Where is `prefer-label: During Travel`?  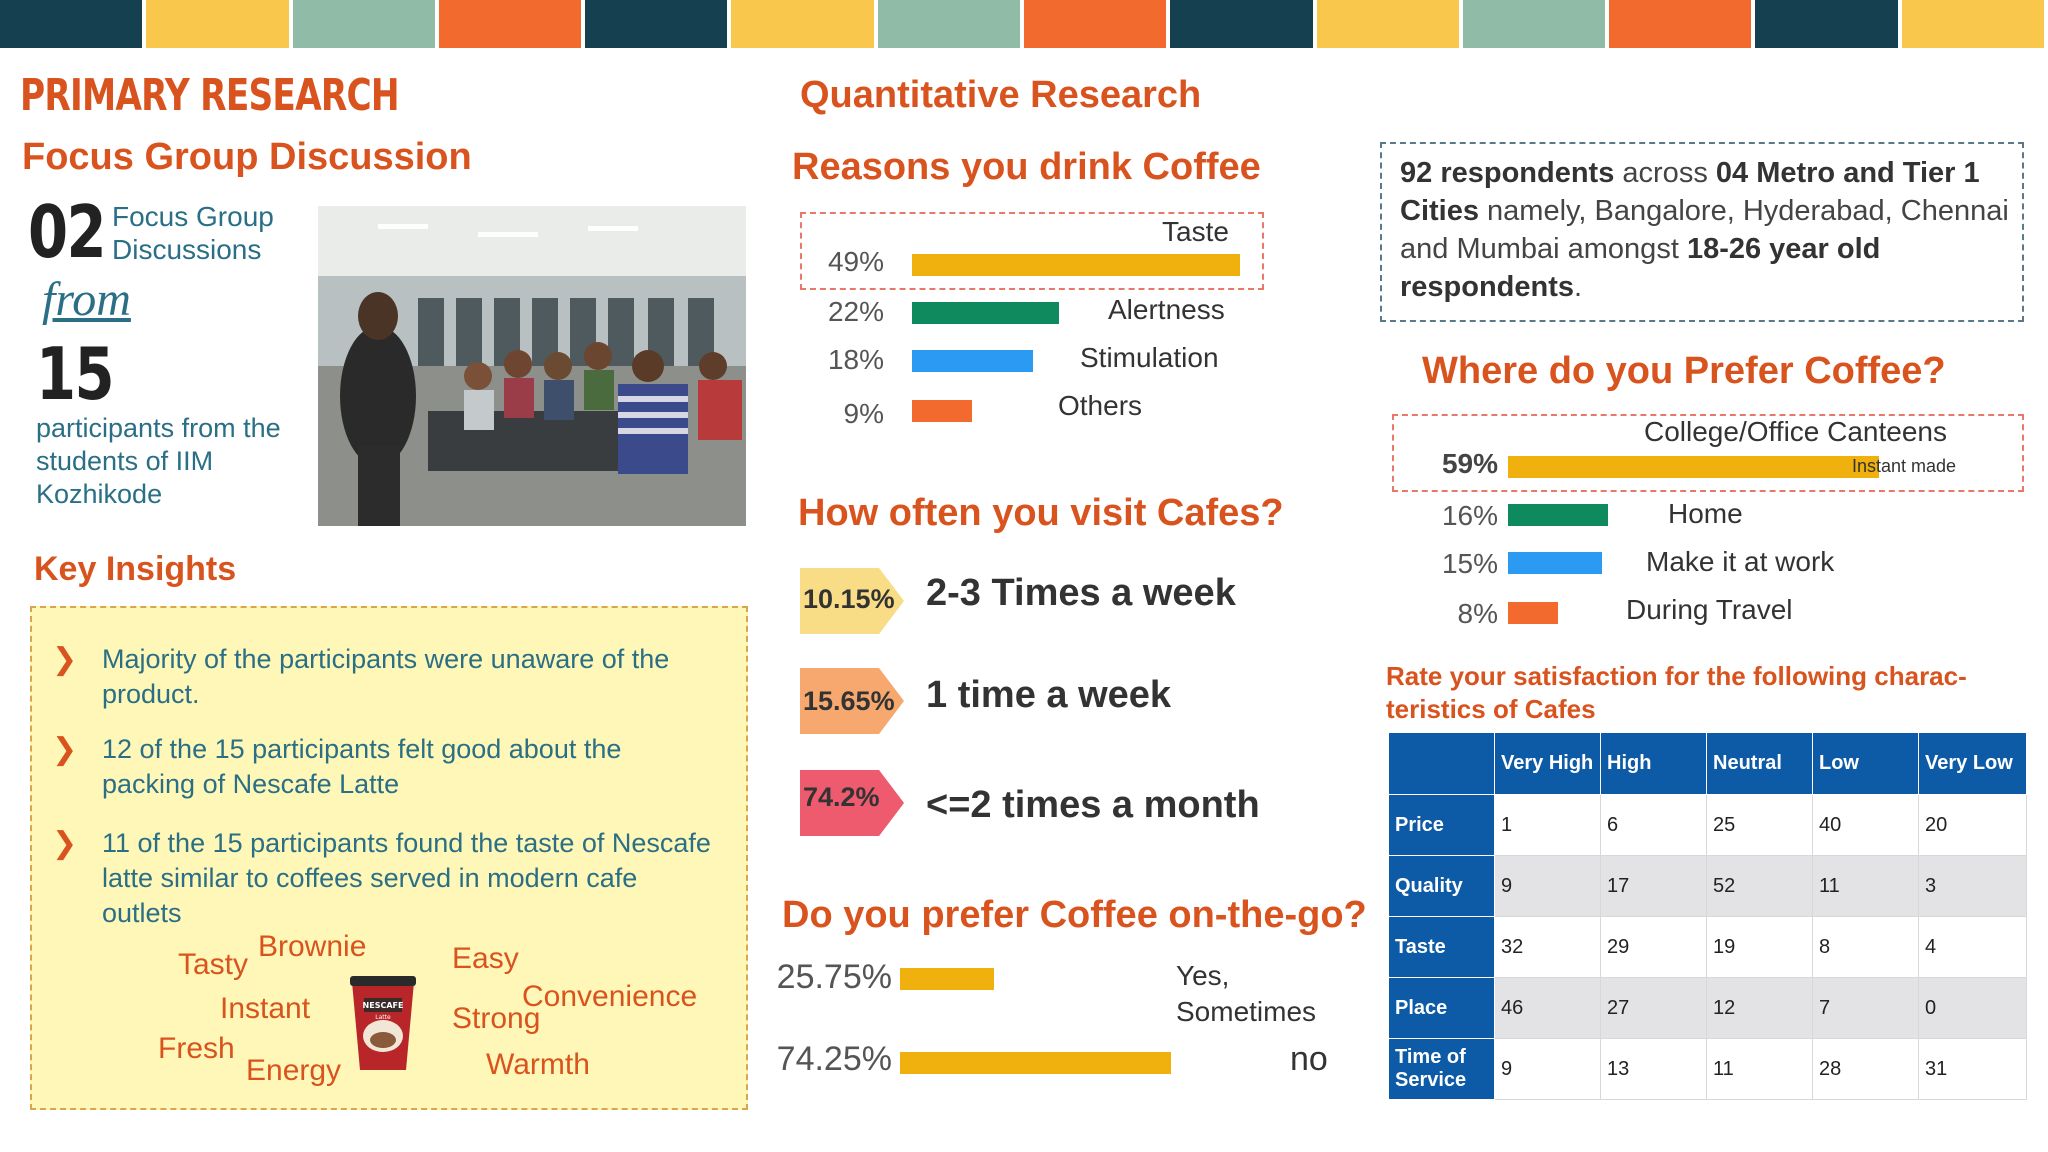
prefer-label: During Travel is located at coordinates (1709, 609).